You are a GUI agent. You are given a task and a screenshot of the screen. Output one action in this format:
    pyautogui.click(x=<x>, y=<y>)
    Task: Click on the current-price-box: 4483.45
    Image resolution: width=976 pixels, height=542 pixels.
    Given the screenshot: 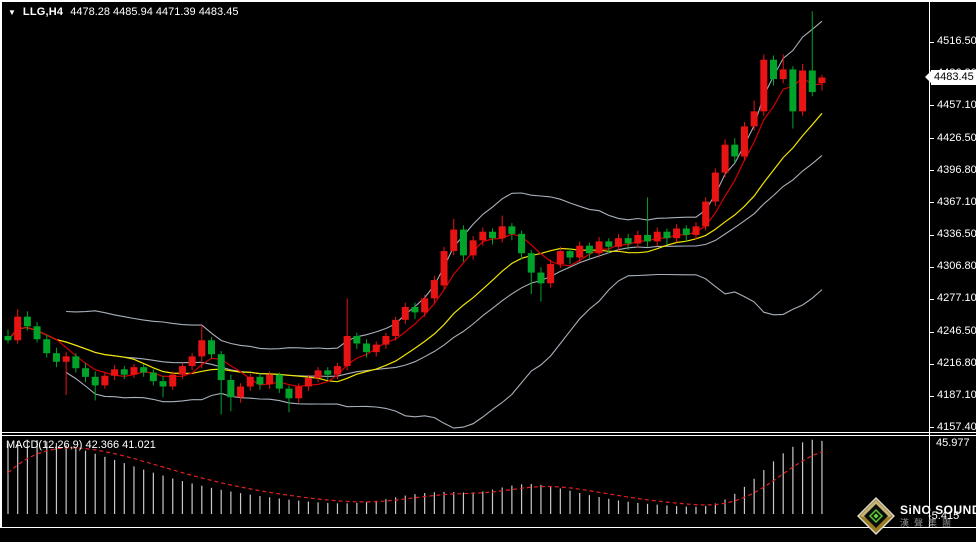 What is the action you would take?
    pyautogui.click(x=950, y=78)
    